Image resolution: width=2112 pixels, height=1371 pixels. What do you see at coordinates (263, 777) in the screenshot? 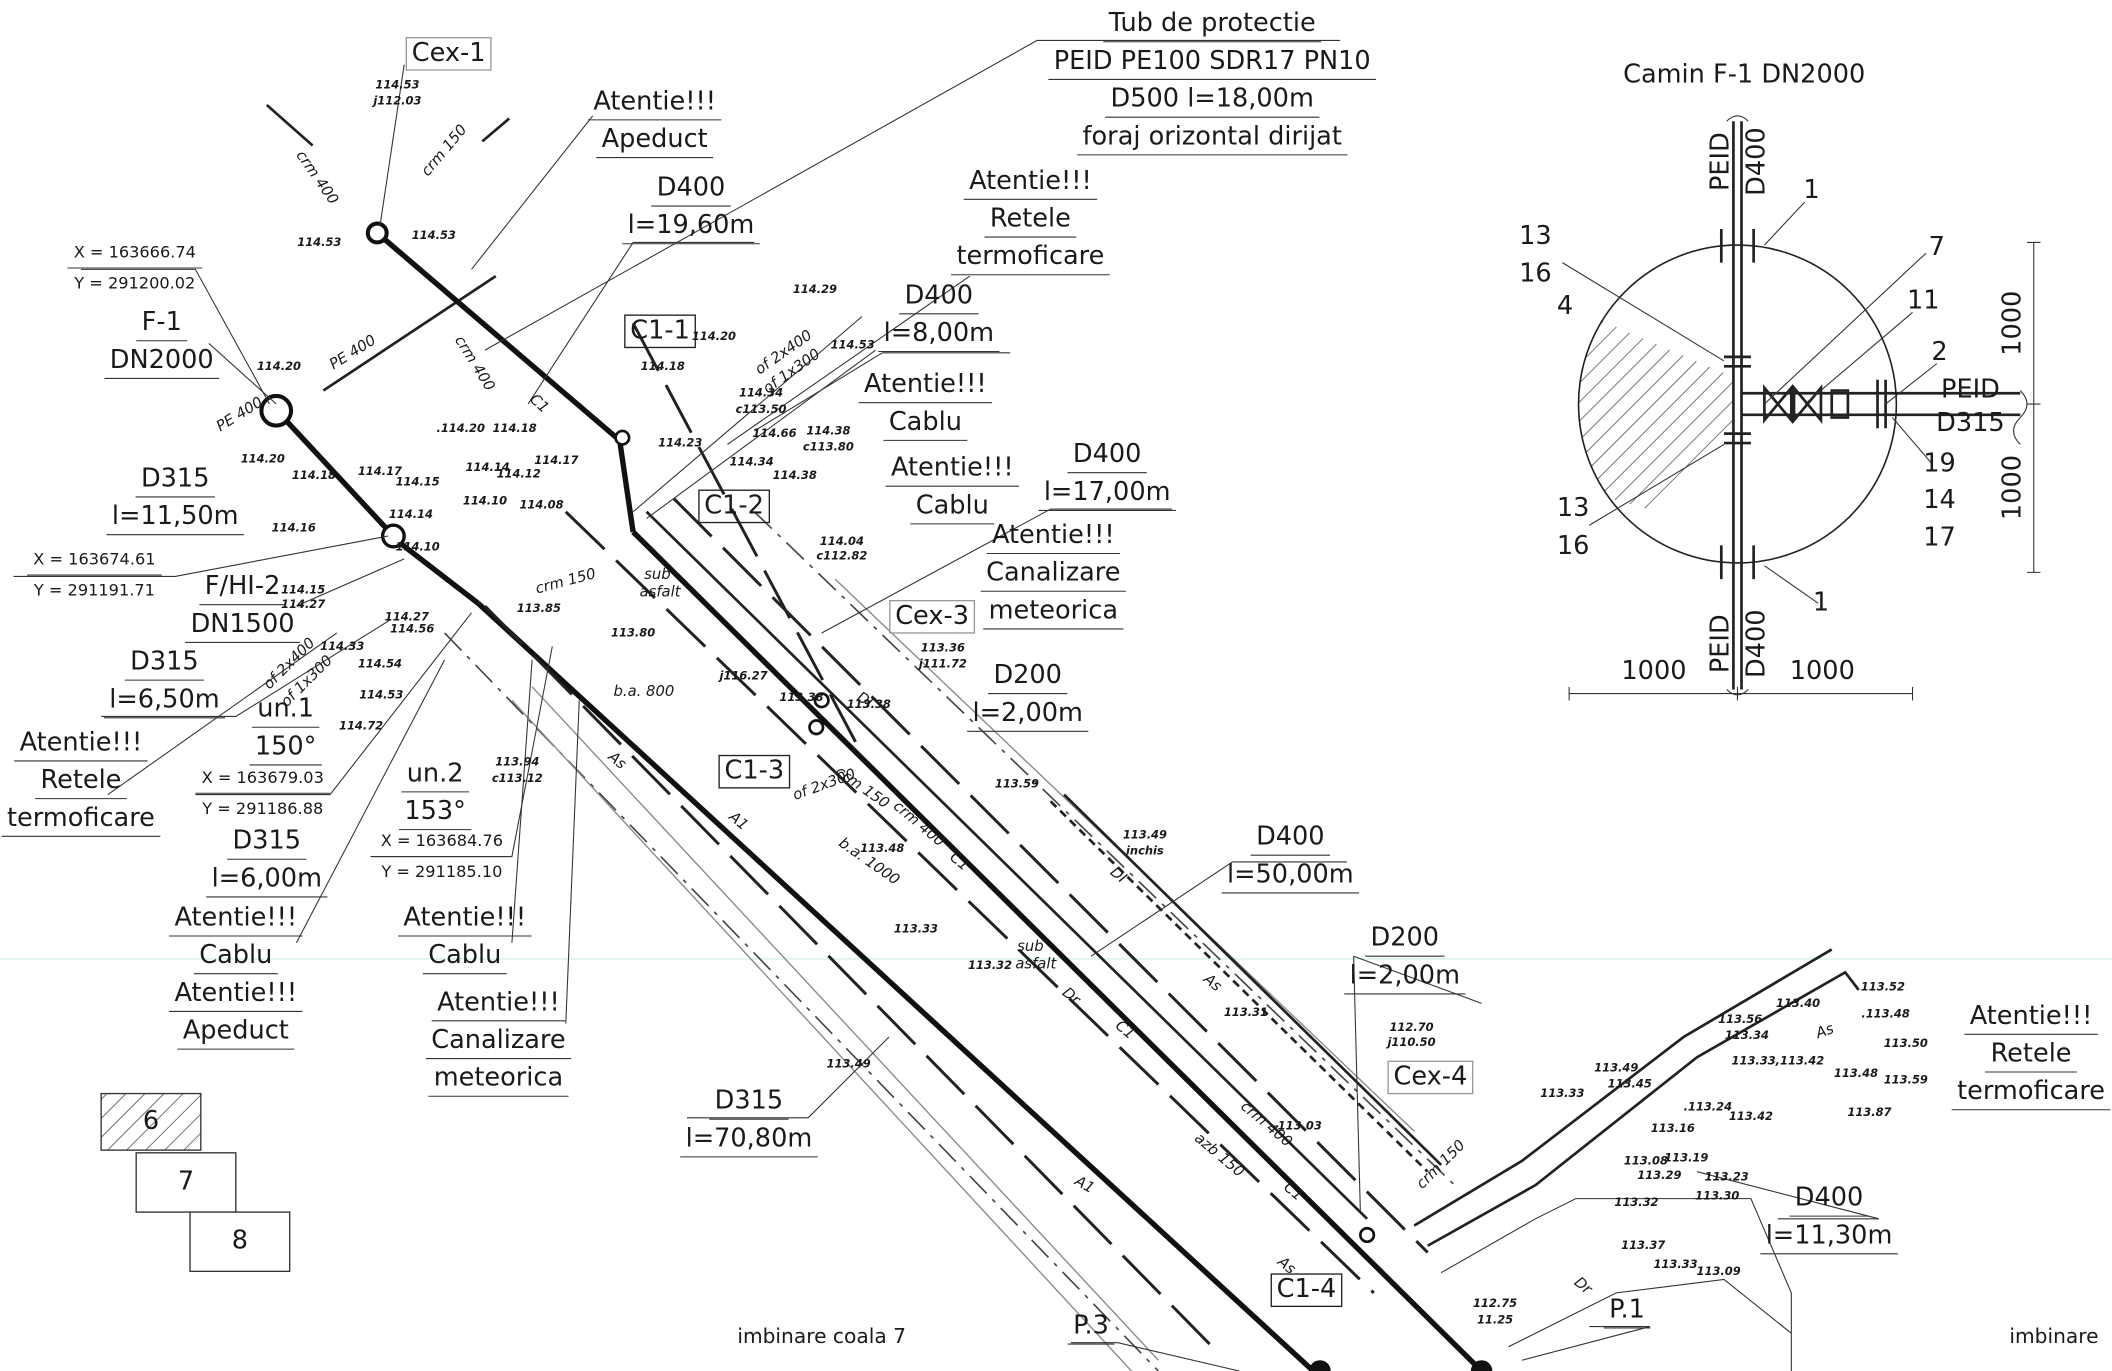
I see `coordinate: X = 163679.03` at bounding box center [263, 777].